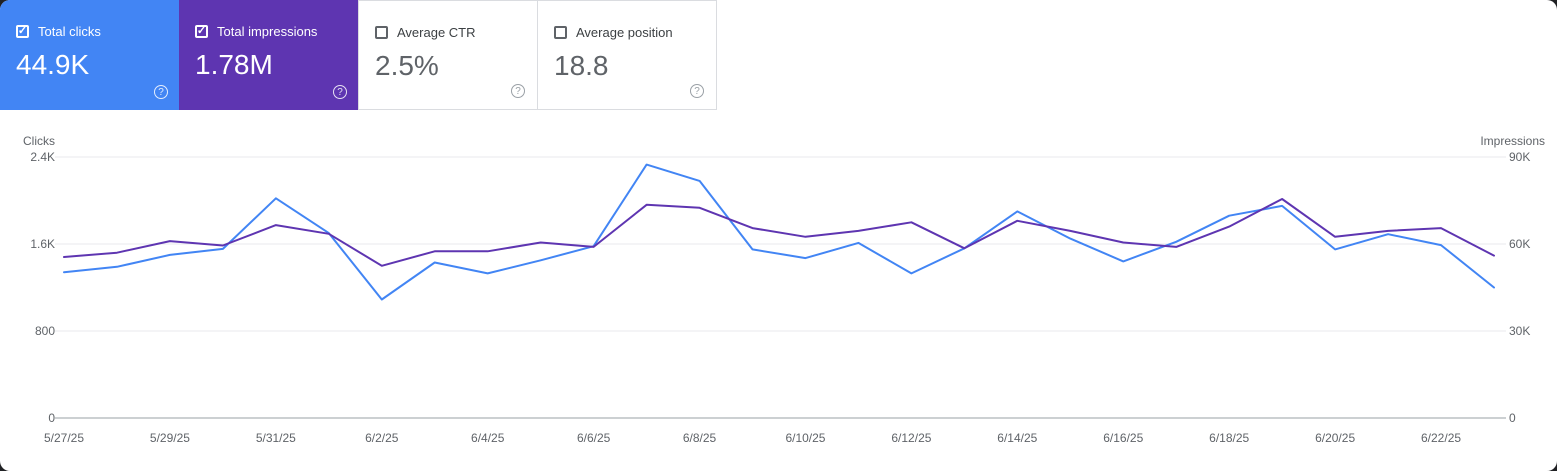 This screenshot has height=471, width=1557. I want to click on metric-card-average-ctr: Average CTR 2.5%, so click(448, 55).